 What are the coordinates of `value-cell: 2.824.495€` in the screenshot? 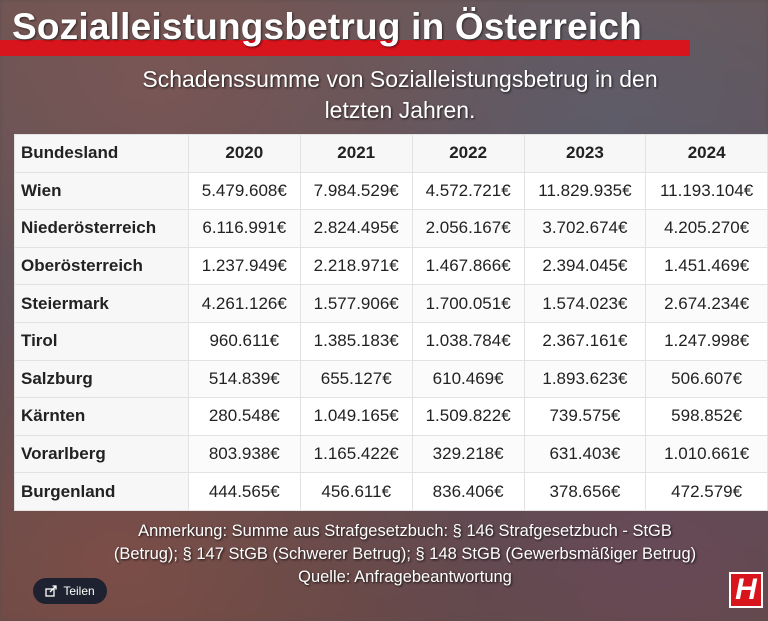 It's located at (356, 228).